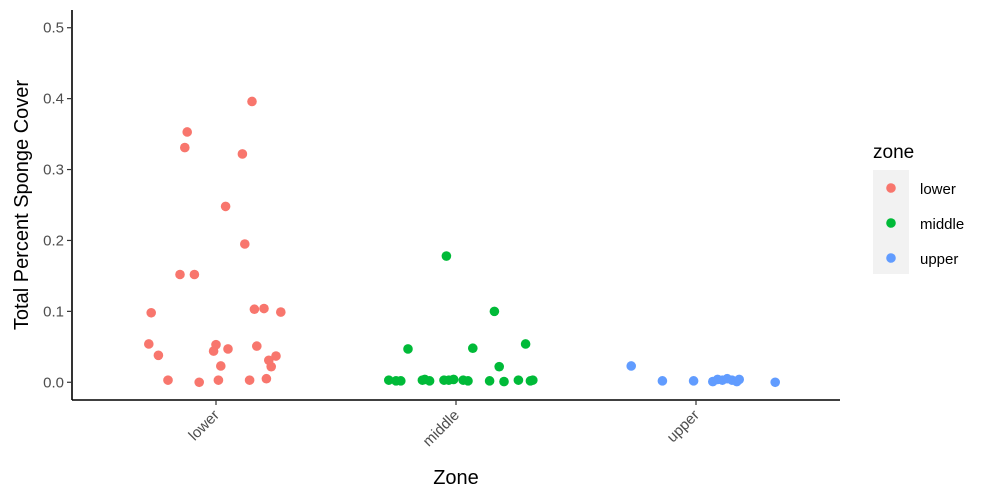 Image resolution: width=994 pixels, height=498 pixels. Describe the element at coordinates (891, 188) in the screenshot. I see `legend-key-lower` at that location.